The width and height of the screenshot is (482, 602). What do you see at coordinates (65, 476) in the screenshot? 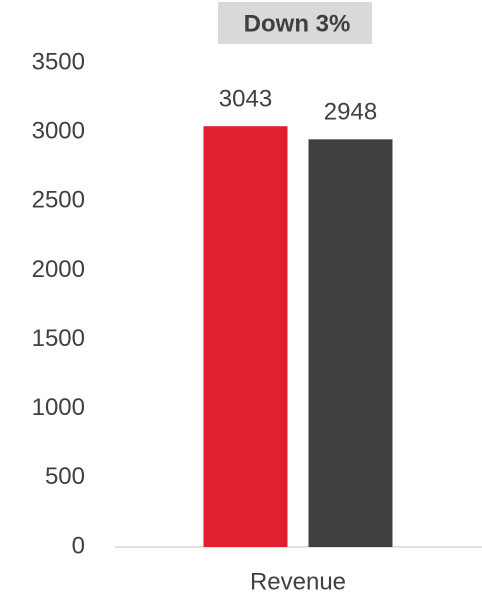
I see `y-tick-label: 500` at bounding box center [65, 476].